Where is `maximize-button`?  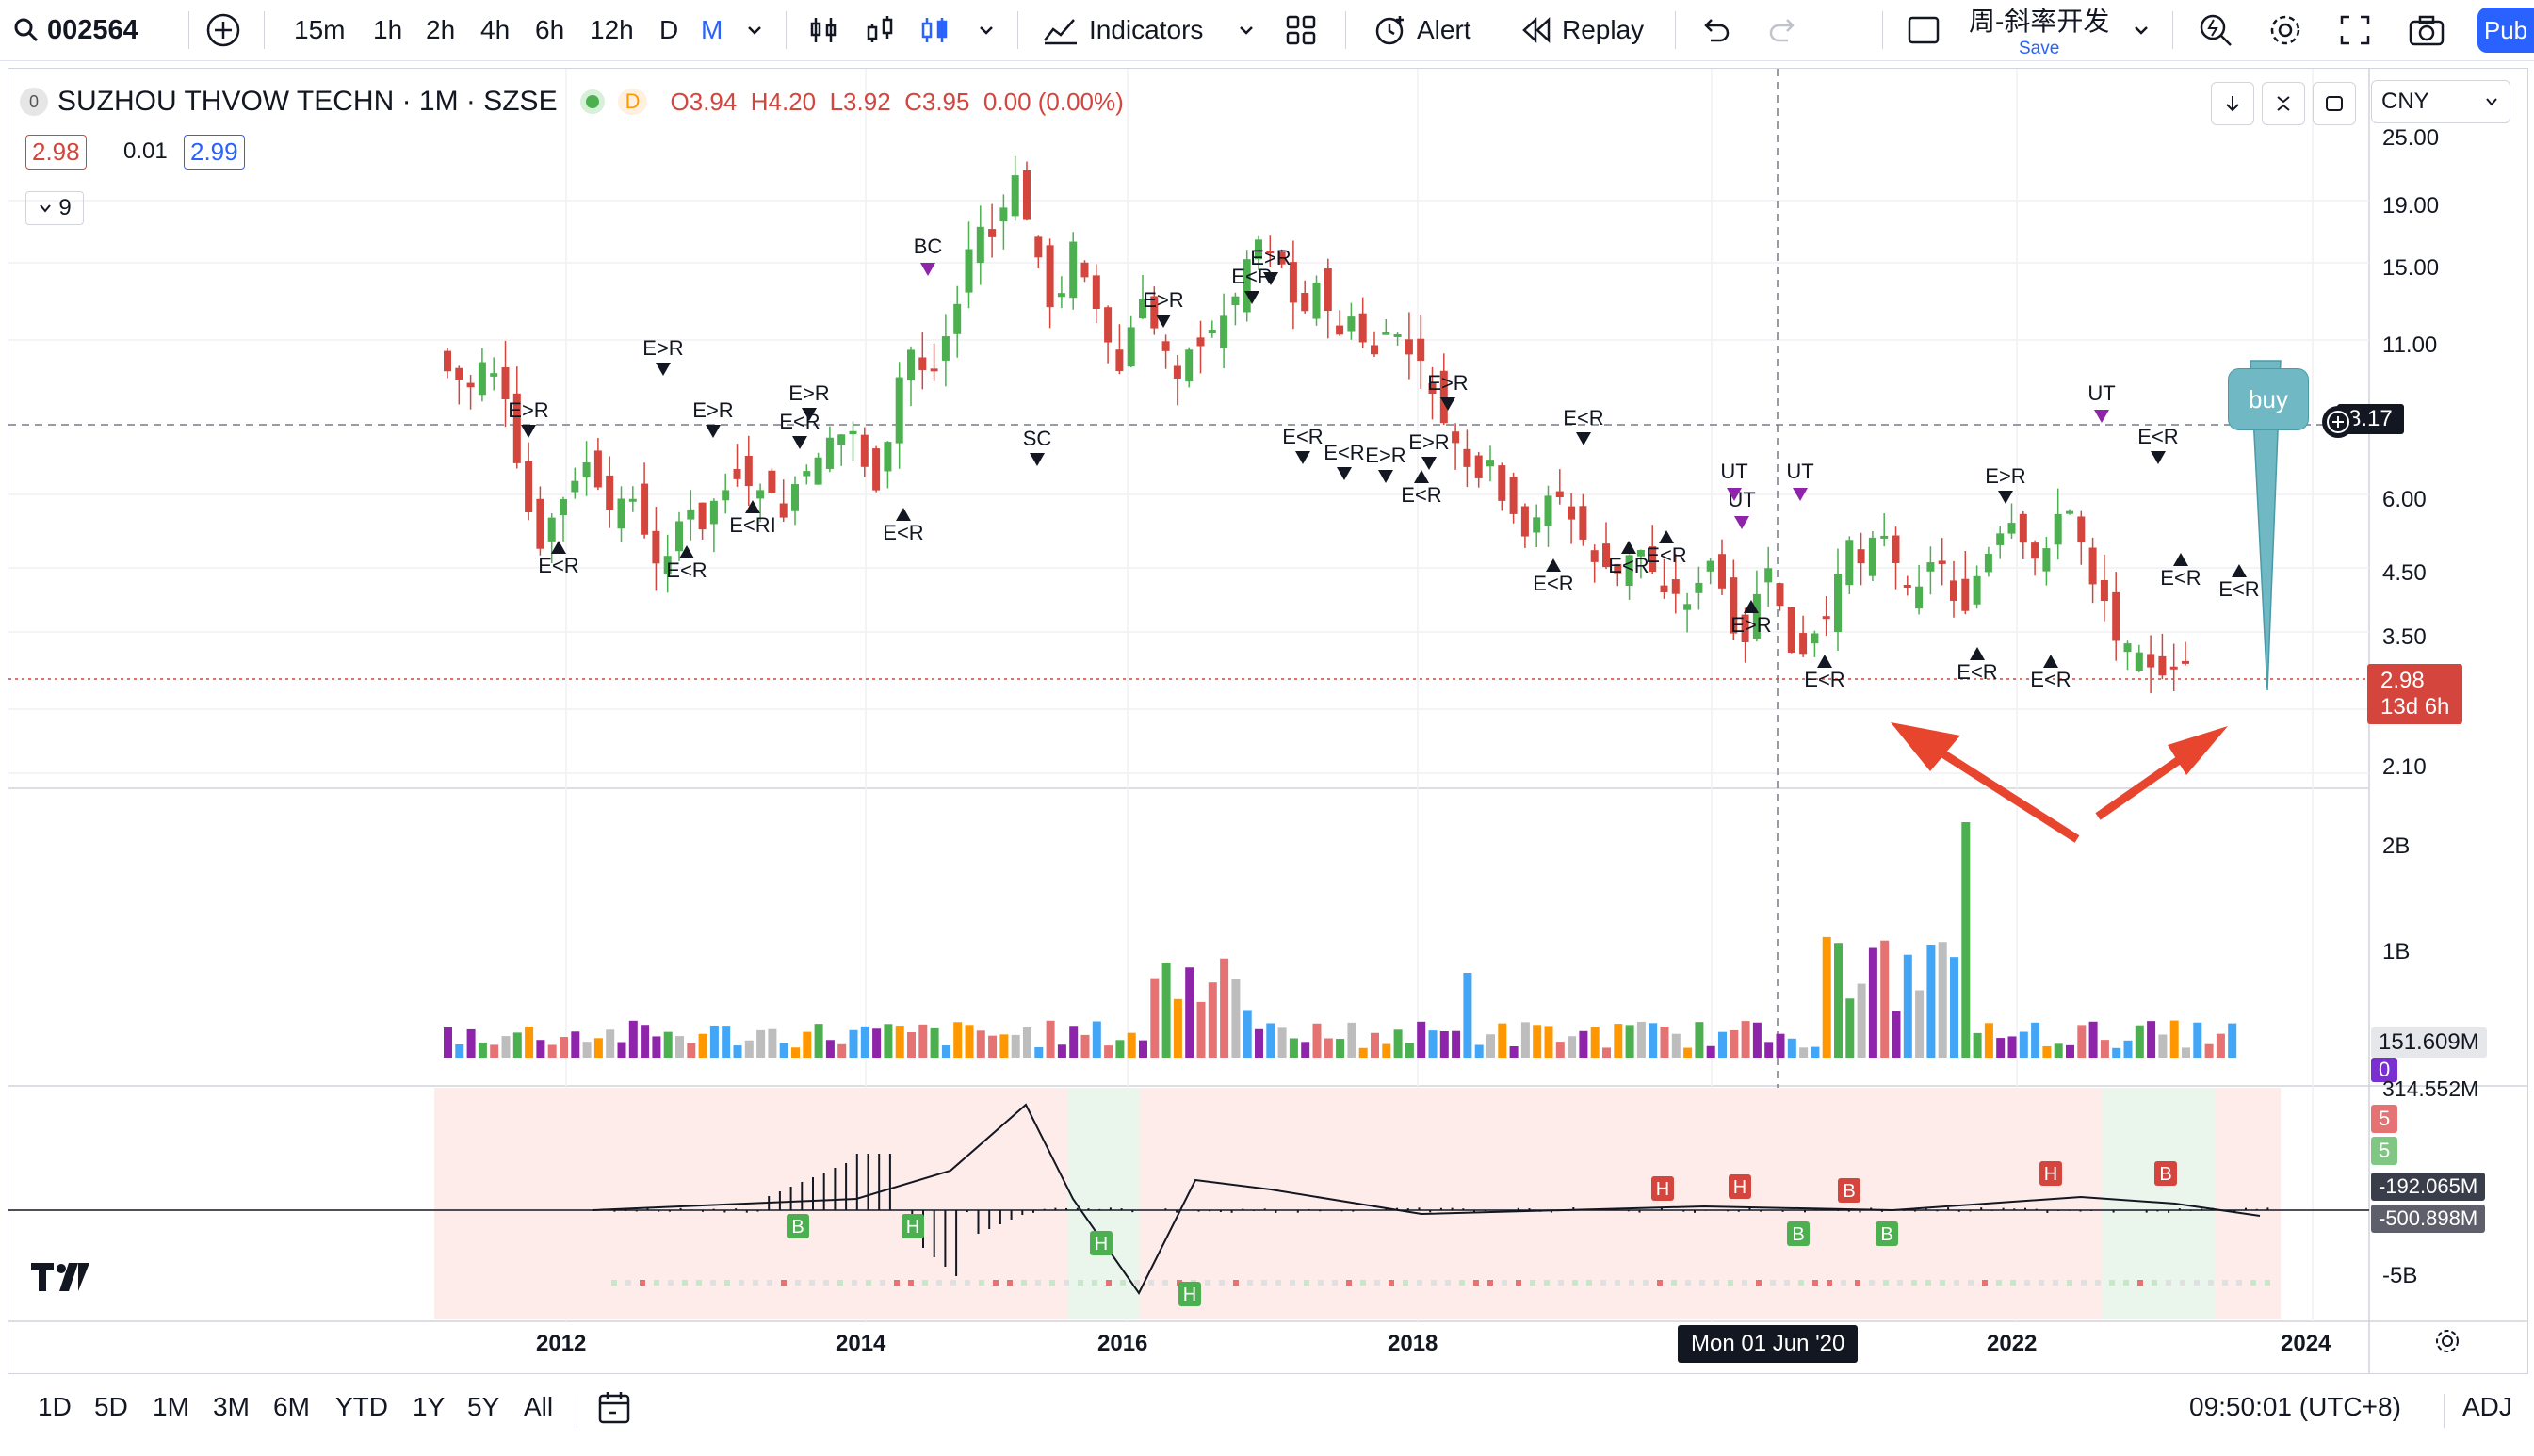
maximize-button is located at coordinates (2335, 103).